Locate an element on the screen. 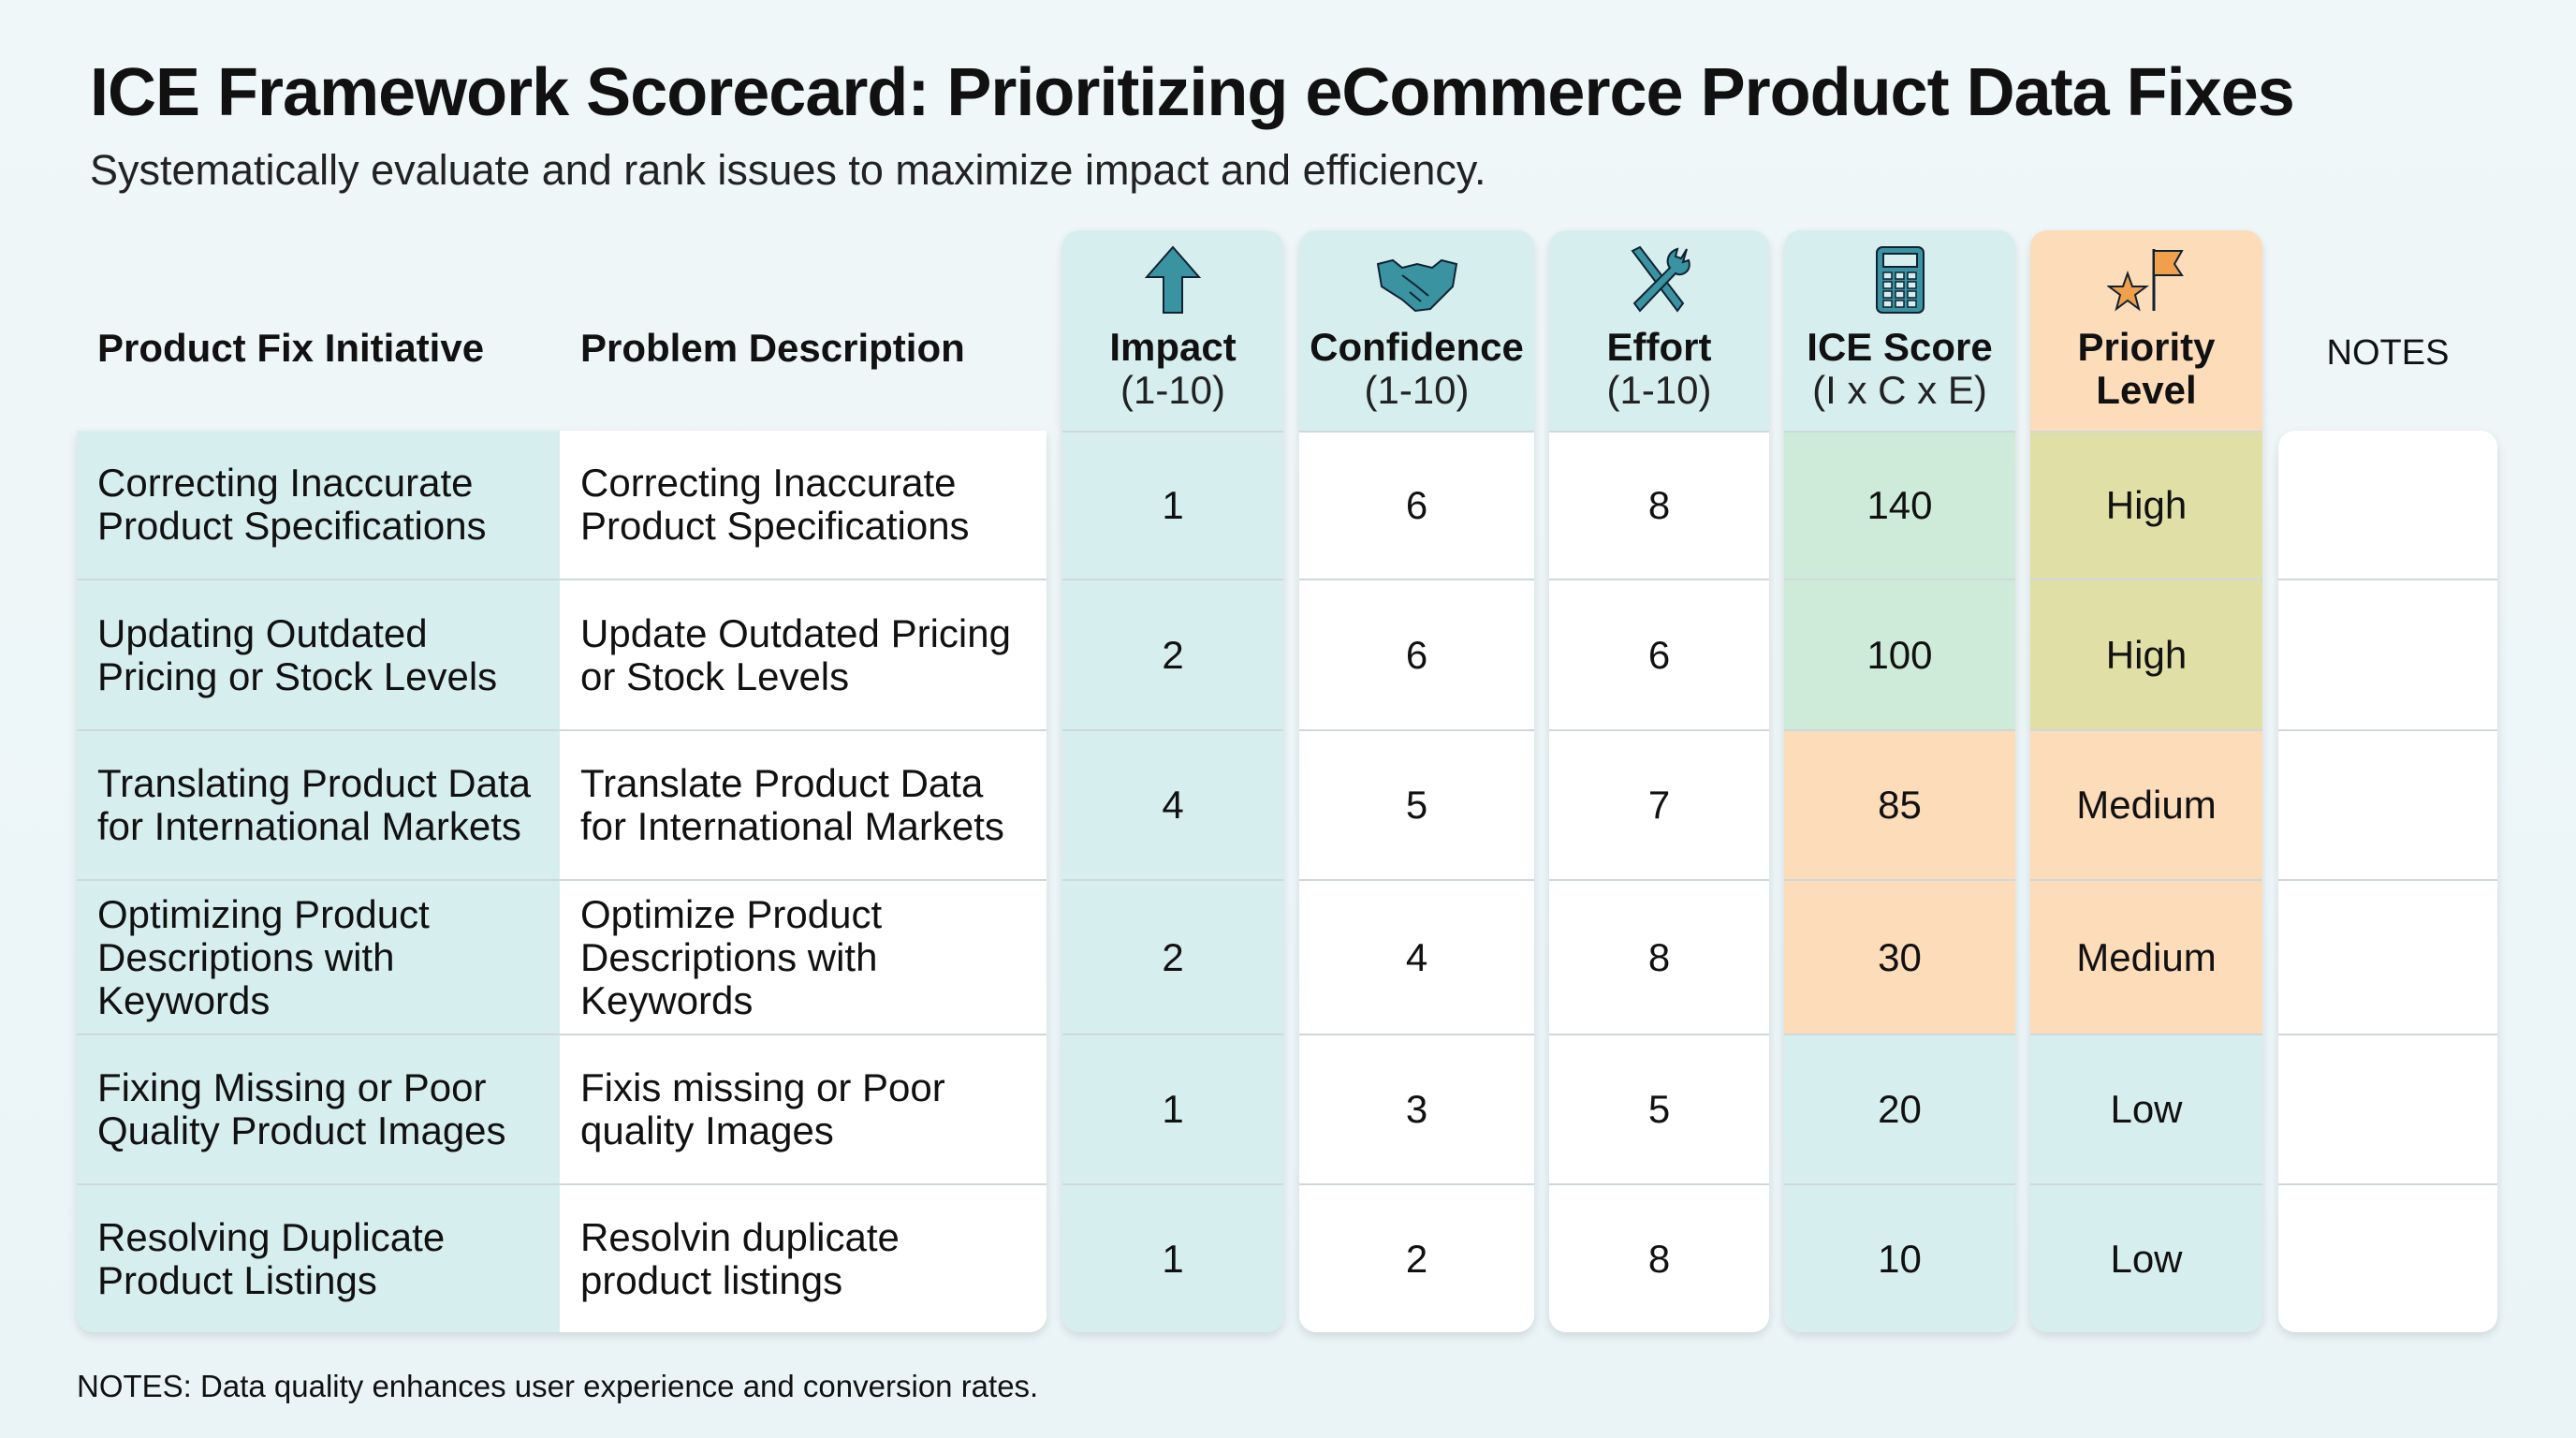 The height and width of the screenshot is (1438, 2576). effort-value: 6 is located at coordinates (1659, 654).